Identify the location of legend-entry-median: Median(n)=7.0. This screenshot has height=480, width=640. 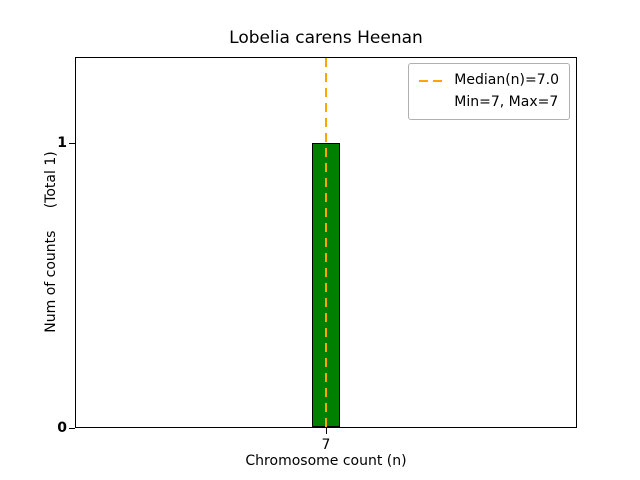
(489, 80).